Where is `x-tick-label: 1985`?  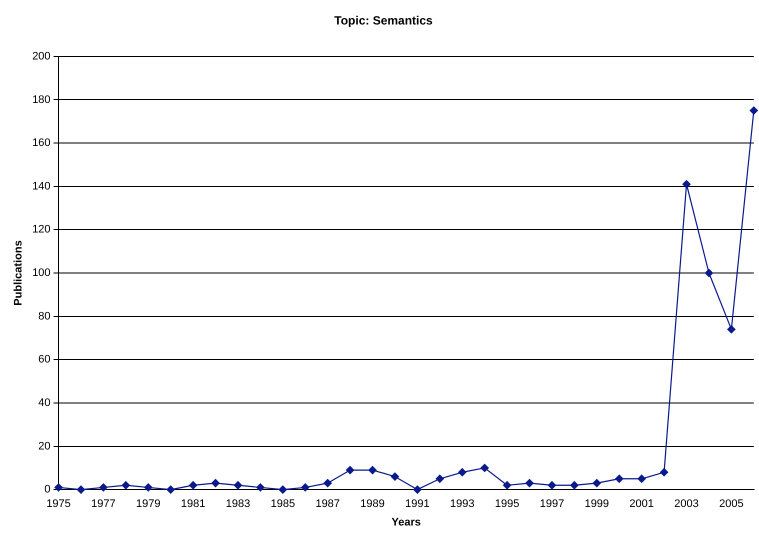
x-tick-label: 1985 is located at coordinates (283, 504).